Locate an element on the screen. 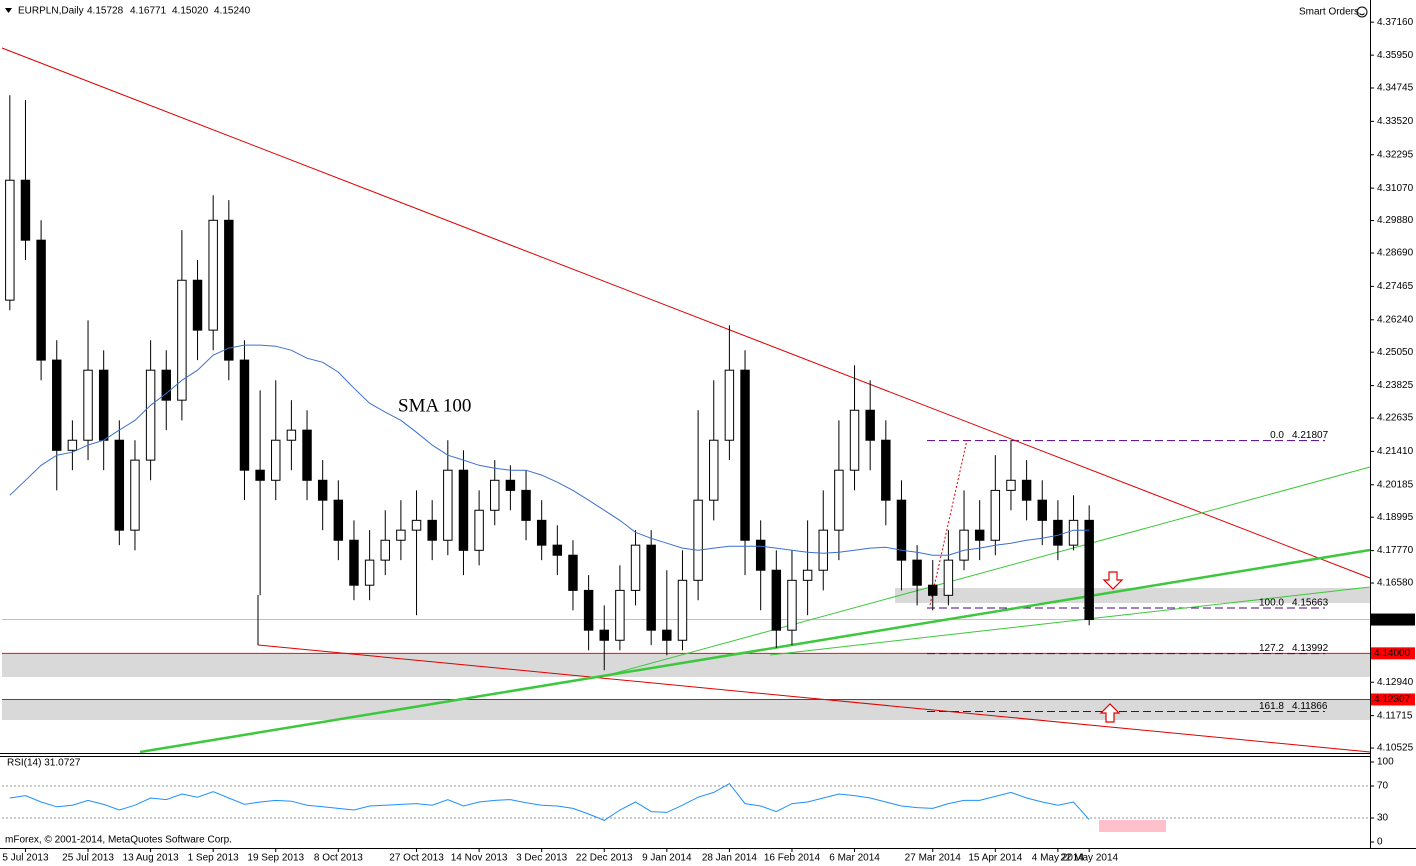  menu-icon is located at coordinates (8, 10).